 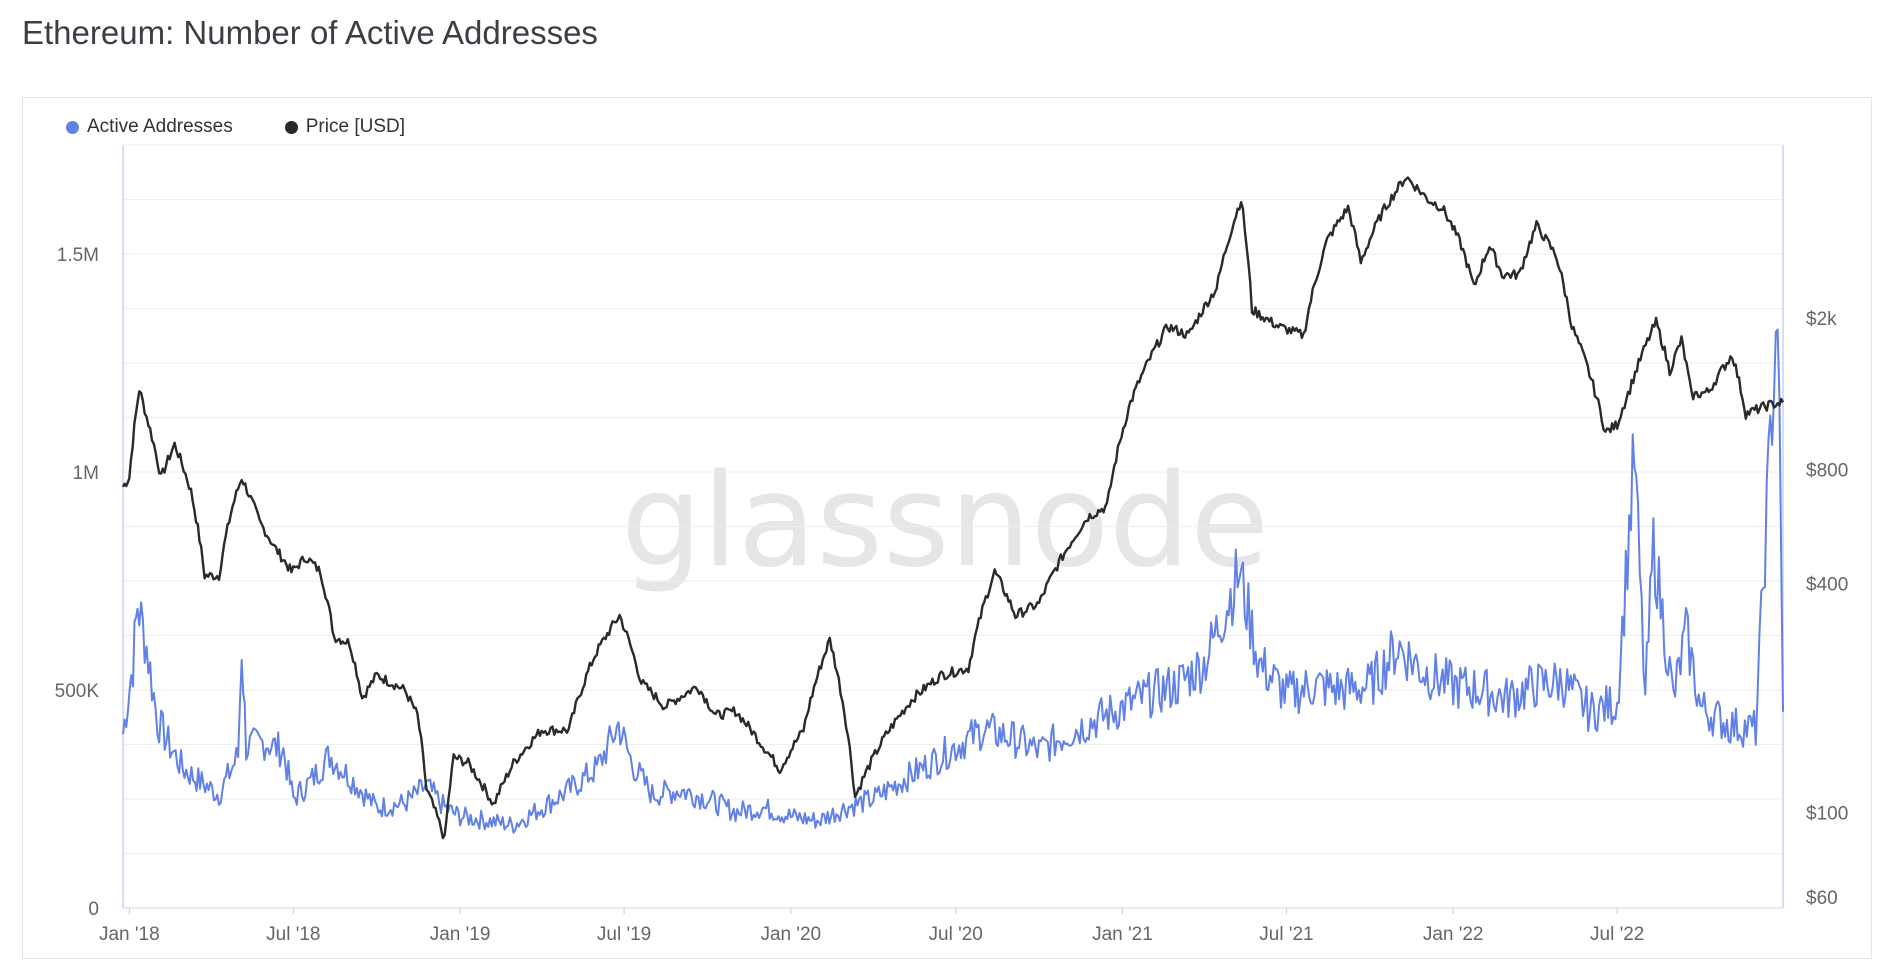 I want to click on page-title: Ethereum: Number of Active Addresses, so click(x=310, y=32).